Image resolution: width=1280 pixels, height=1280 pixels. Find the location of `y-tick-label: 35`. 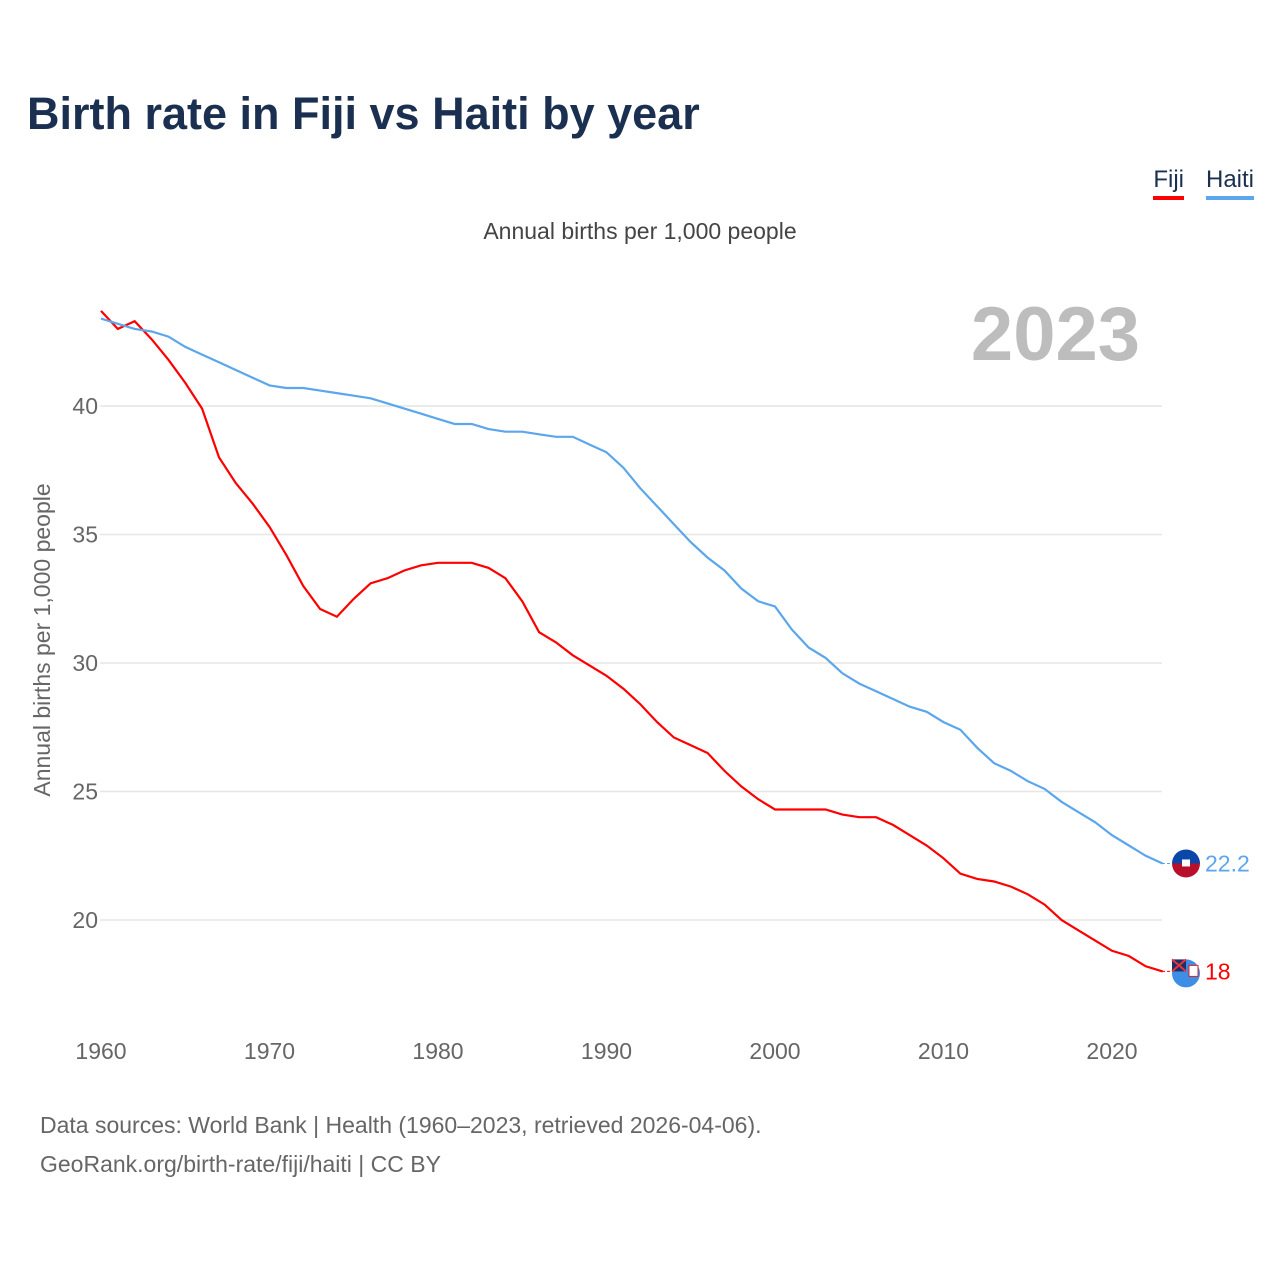

y-tick-label: 35 is located at coordinates (85, 535).